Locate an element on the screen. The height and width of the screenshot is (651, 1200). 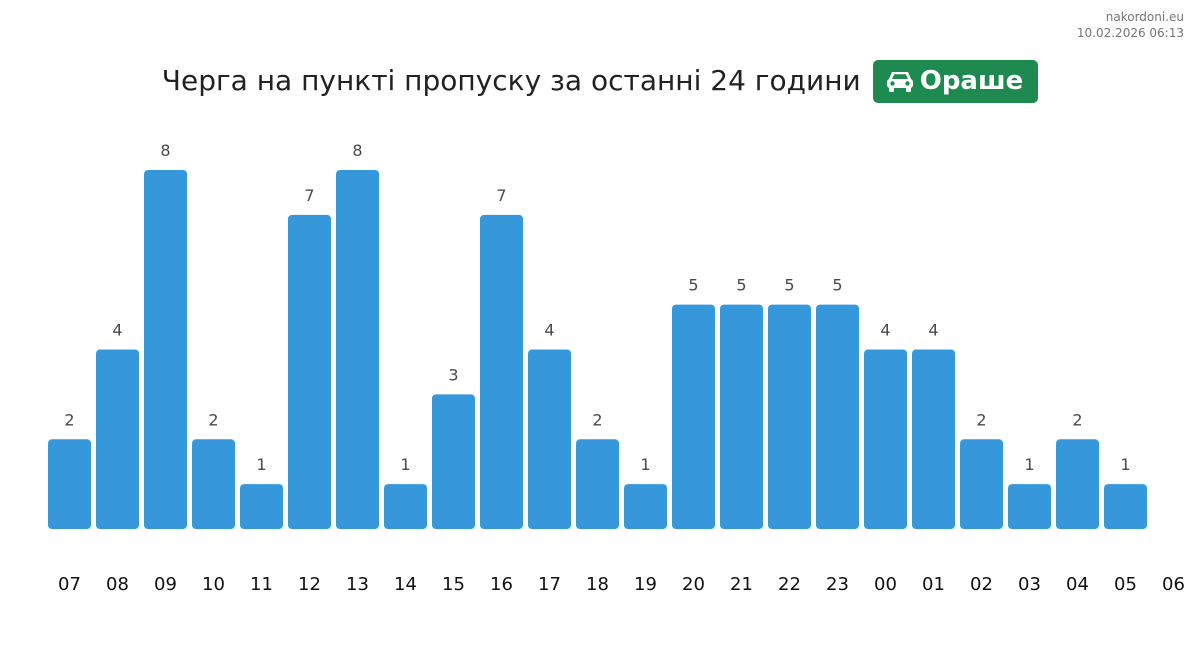
site-info: nakordoni.eu 10.02.2026 06:13 is located at coordinates (1130, 25).